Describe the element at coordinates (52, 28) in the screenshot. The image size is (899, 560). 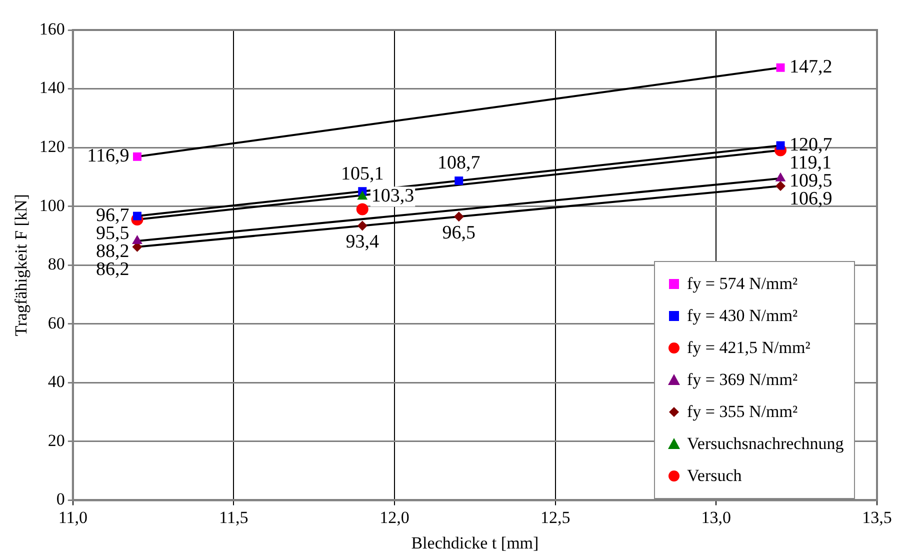
I see `y-tick-label: 160` at that location.